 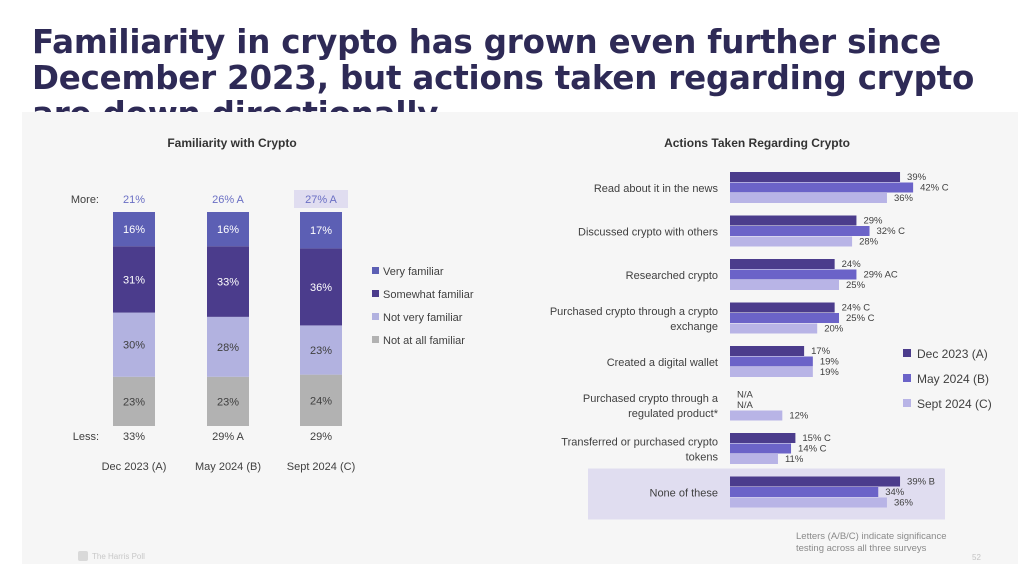 What do you see at coordinates (83, 556) in the screenshot?
I see `harris-logo-icon` at bounding box center [83, 556].